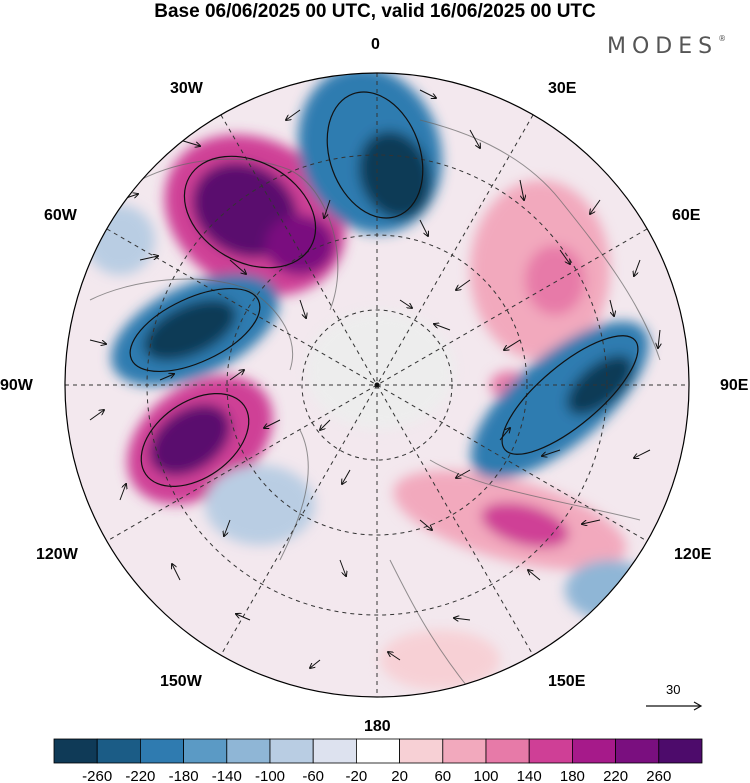 Image resolution: width=750 pixels, height=783 pixels. What do you see at coordinates (673, 689) in the screenshot?
I see `reference-vector-label: 30` at bounding box center [673, 689].